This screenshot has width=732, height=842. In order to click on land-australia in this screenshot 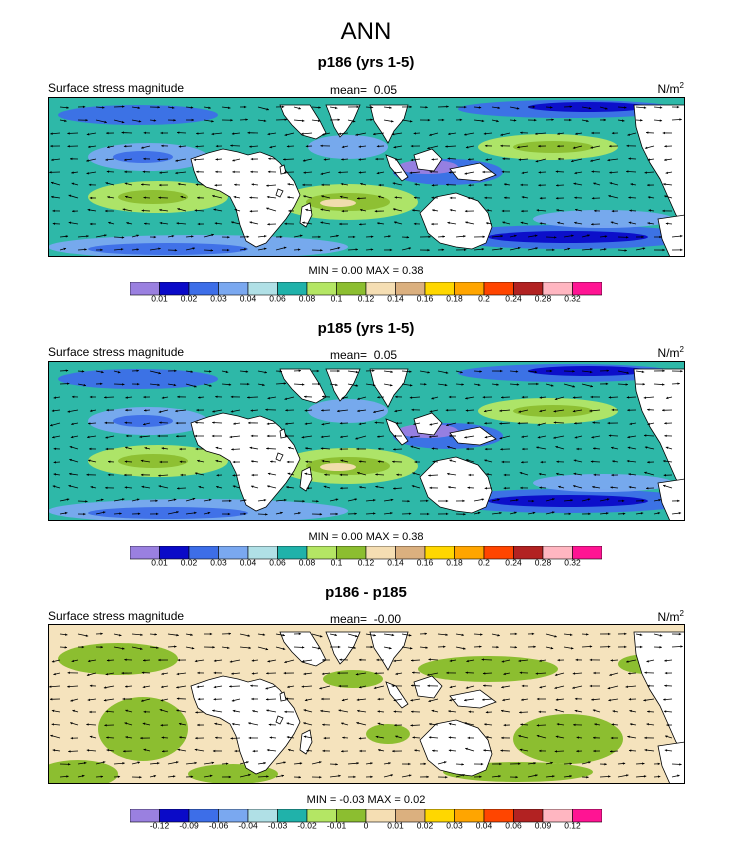, I will do `click(456, 221)`.